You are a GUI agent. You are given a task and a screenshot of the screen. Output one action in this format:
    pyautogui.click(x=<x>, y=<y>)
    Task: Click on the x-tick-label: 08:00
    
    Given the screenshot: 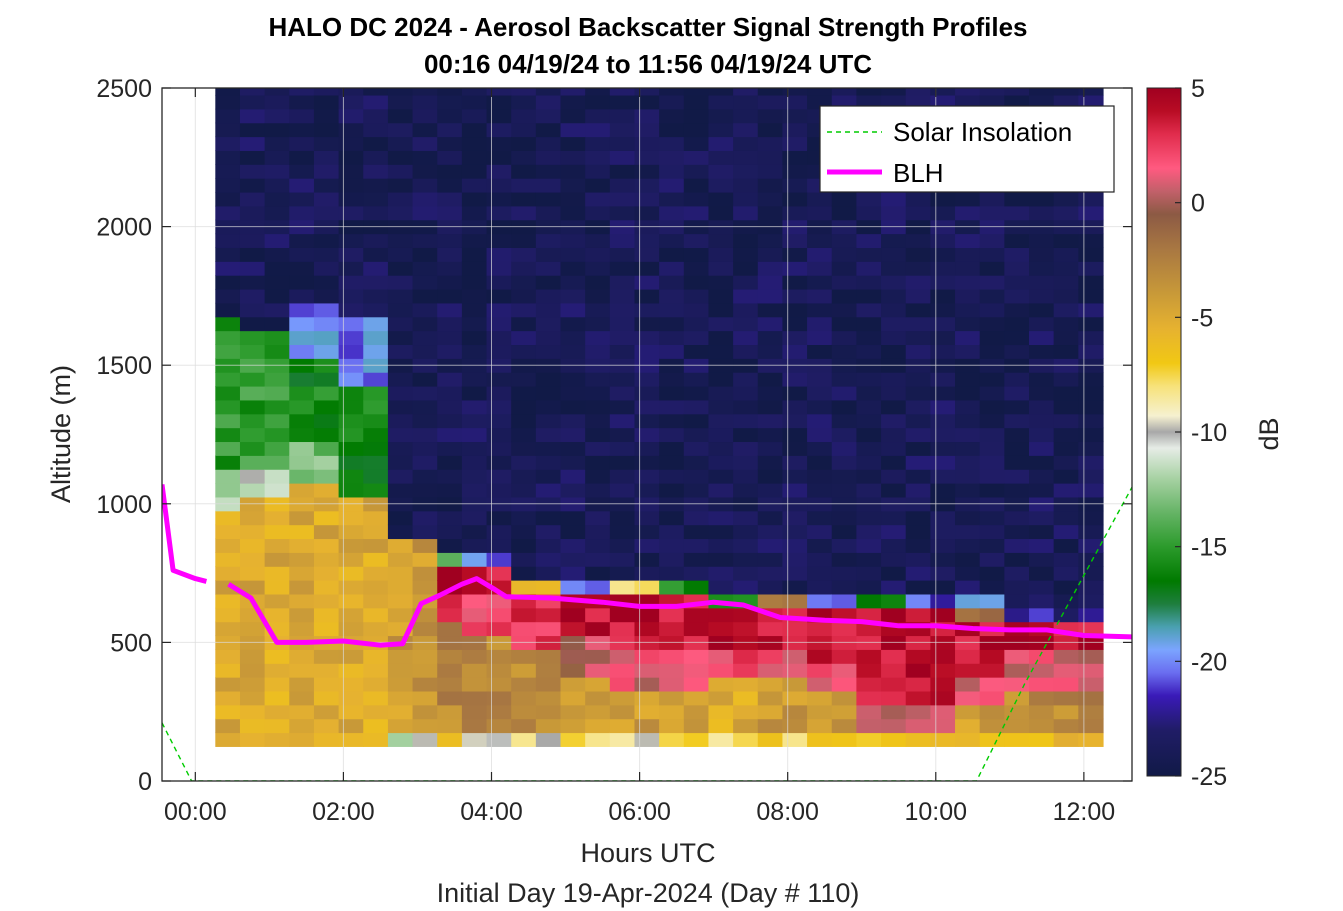 What is the action you would take?
    pyautogui.click(x=787, y=812)
    